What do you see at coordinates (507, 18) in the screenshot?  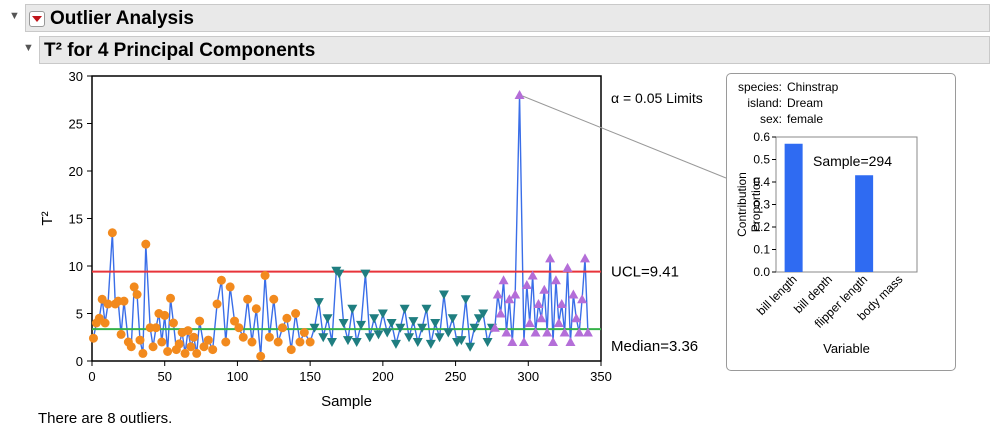 I see `outlier-analysis-header: Outlier Analysis` at bounding box center [507, 18].